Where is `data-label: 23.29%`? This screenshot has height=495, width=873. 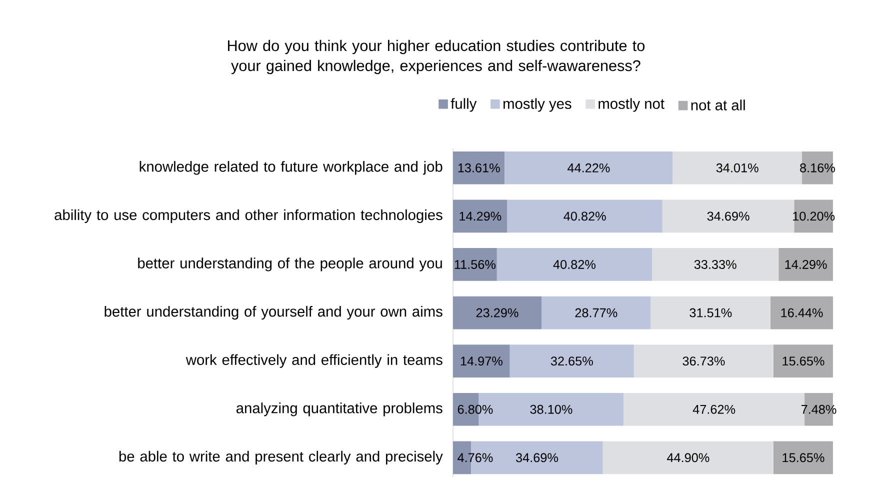
data-label: 23.29% is located at coordinates (497, 313).